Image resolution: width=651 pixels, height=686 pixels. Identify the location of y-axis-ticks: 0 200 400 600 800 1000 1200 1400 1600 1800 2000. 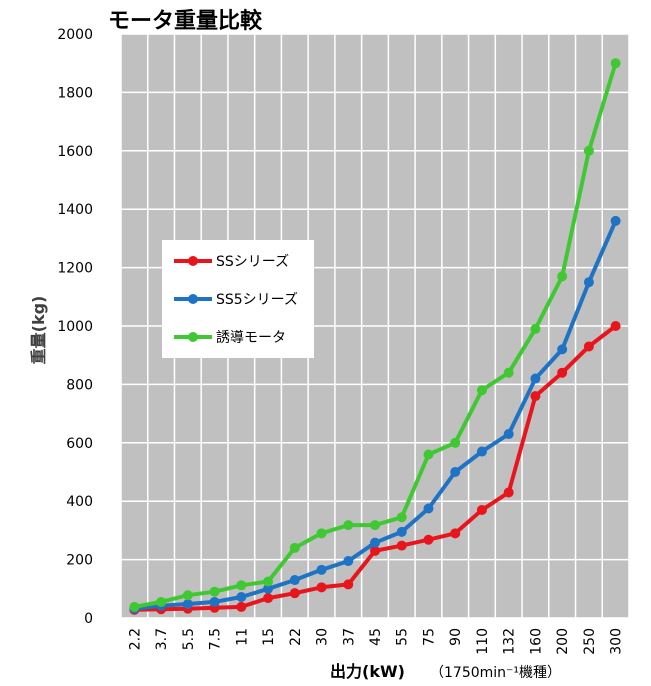
(75, 327).